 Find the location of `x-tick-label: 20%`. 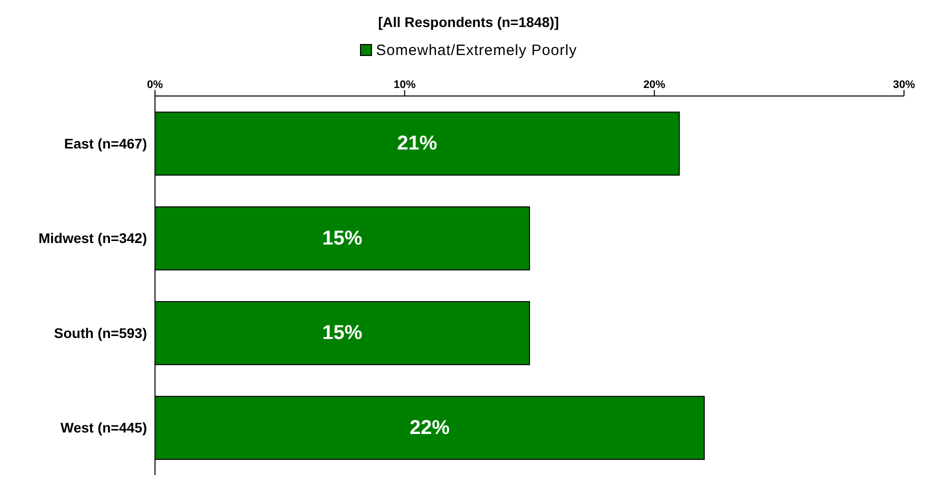

x-tick-label: 20% is located at coordinates (654, 85).